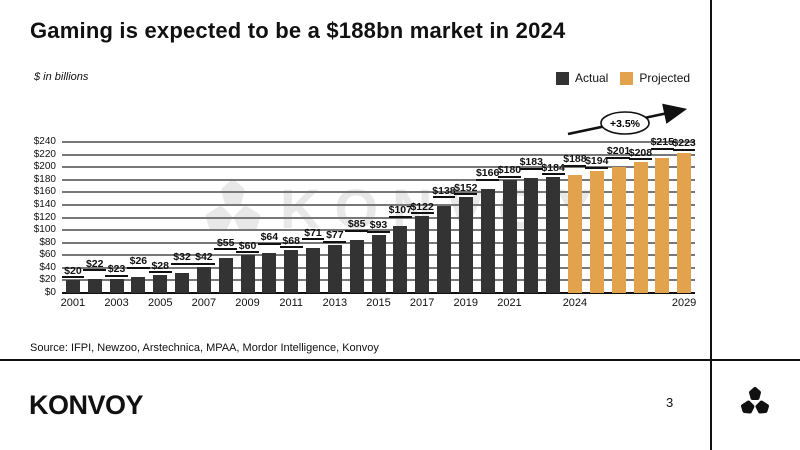 The width and height of the screenshot is (800, 450). What do you see at coordinates (597, 161) in the screenshot?
I see `bar-value-label: $194` at bounding box center [597, 161].